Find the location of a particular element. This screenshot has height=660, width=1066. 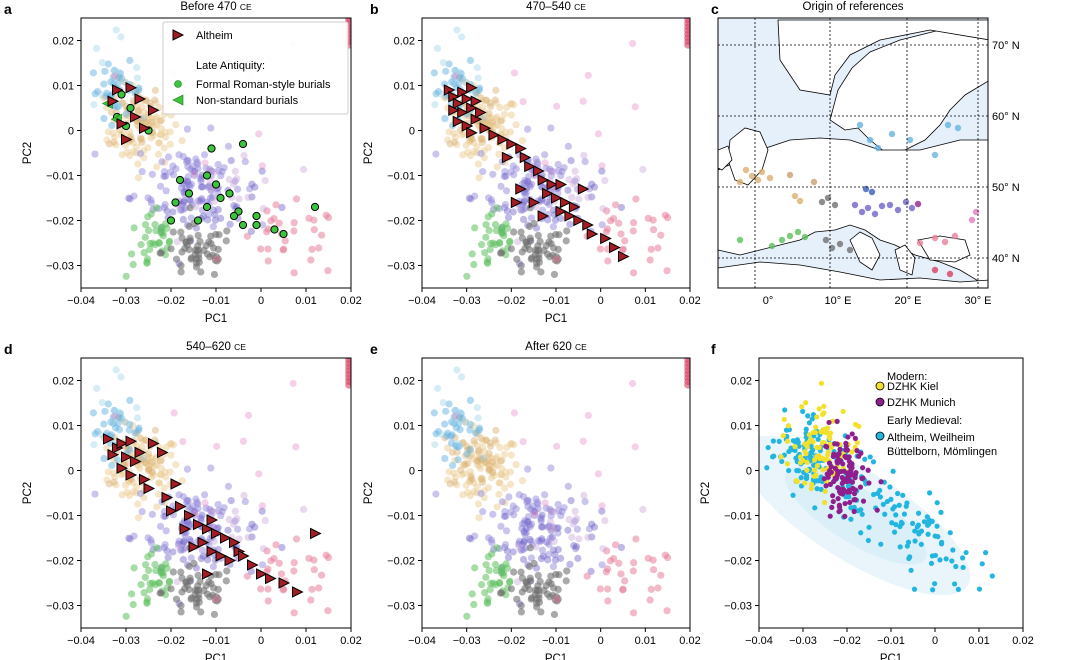

y-tick-label: −0.03 is located at coordinates (60, 267).